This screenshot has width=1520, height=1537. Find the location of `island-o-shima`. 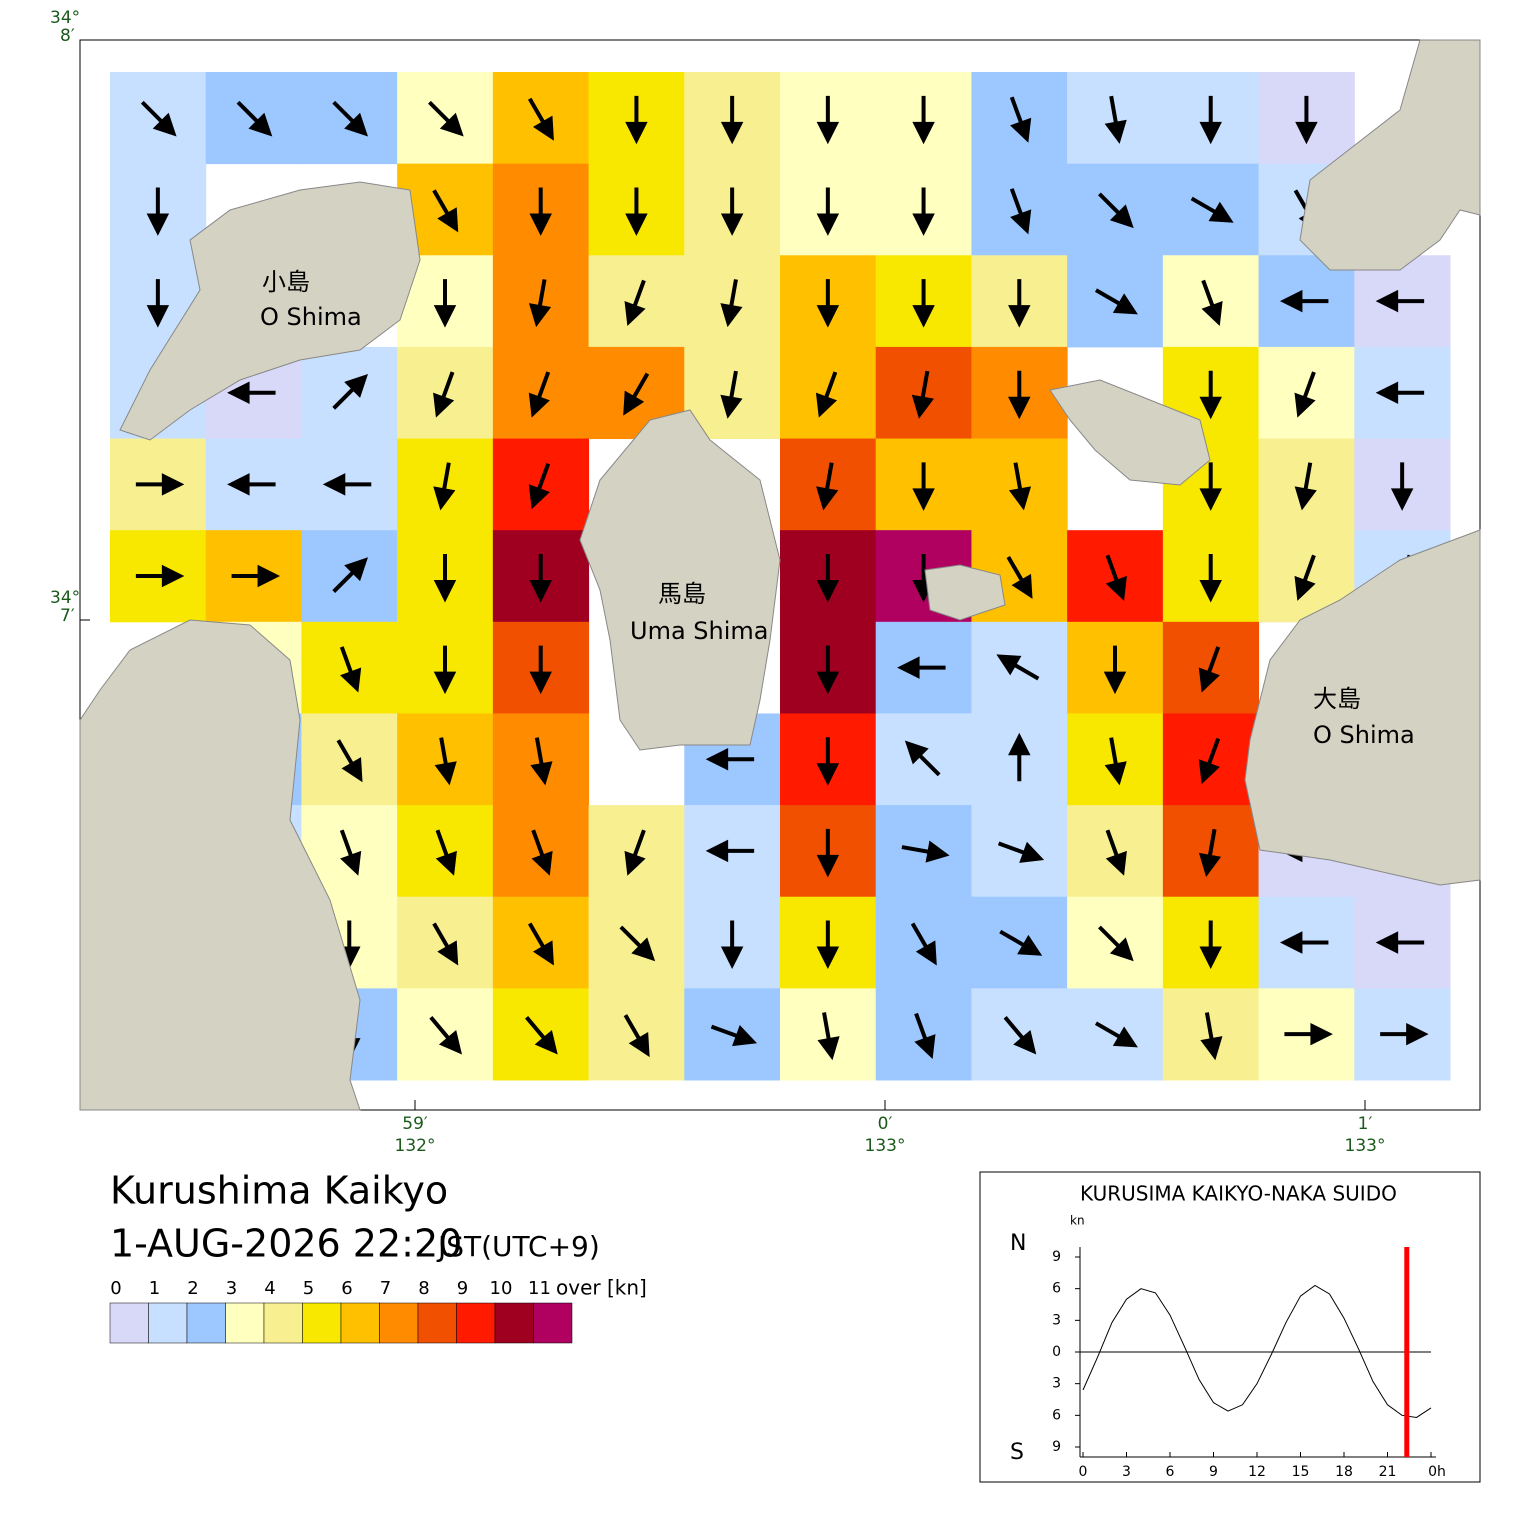

island-o-shima is located at coordinates (1362, 707).